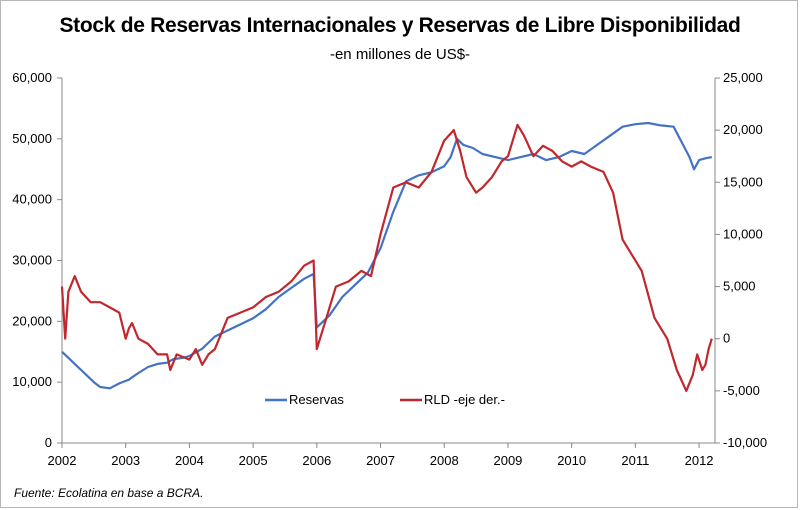  What do you see at coordinates (125, 460) in the screenshot?
I see `x-tick-label: 2003` at bounding box center [125, 460].